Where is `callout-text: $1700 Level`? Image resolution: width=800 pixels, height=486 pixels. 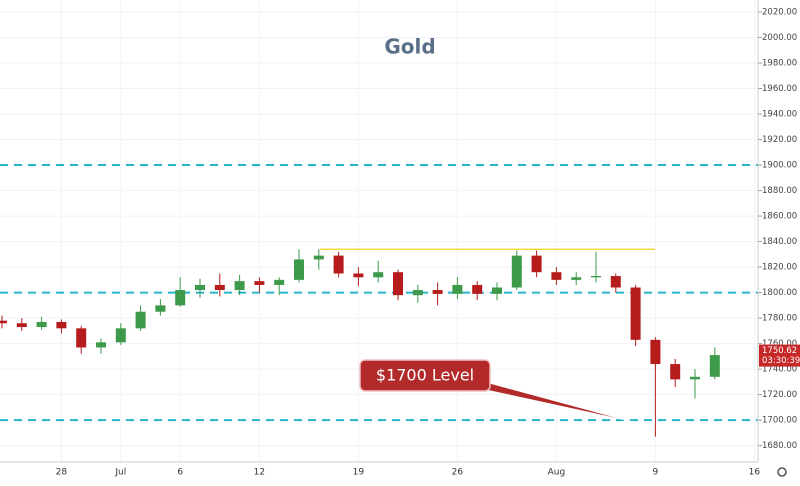
callout-text: $1700 Level is located at coordinates (425, 375).